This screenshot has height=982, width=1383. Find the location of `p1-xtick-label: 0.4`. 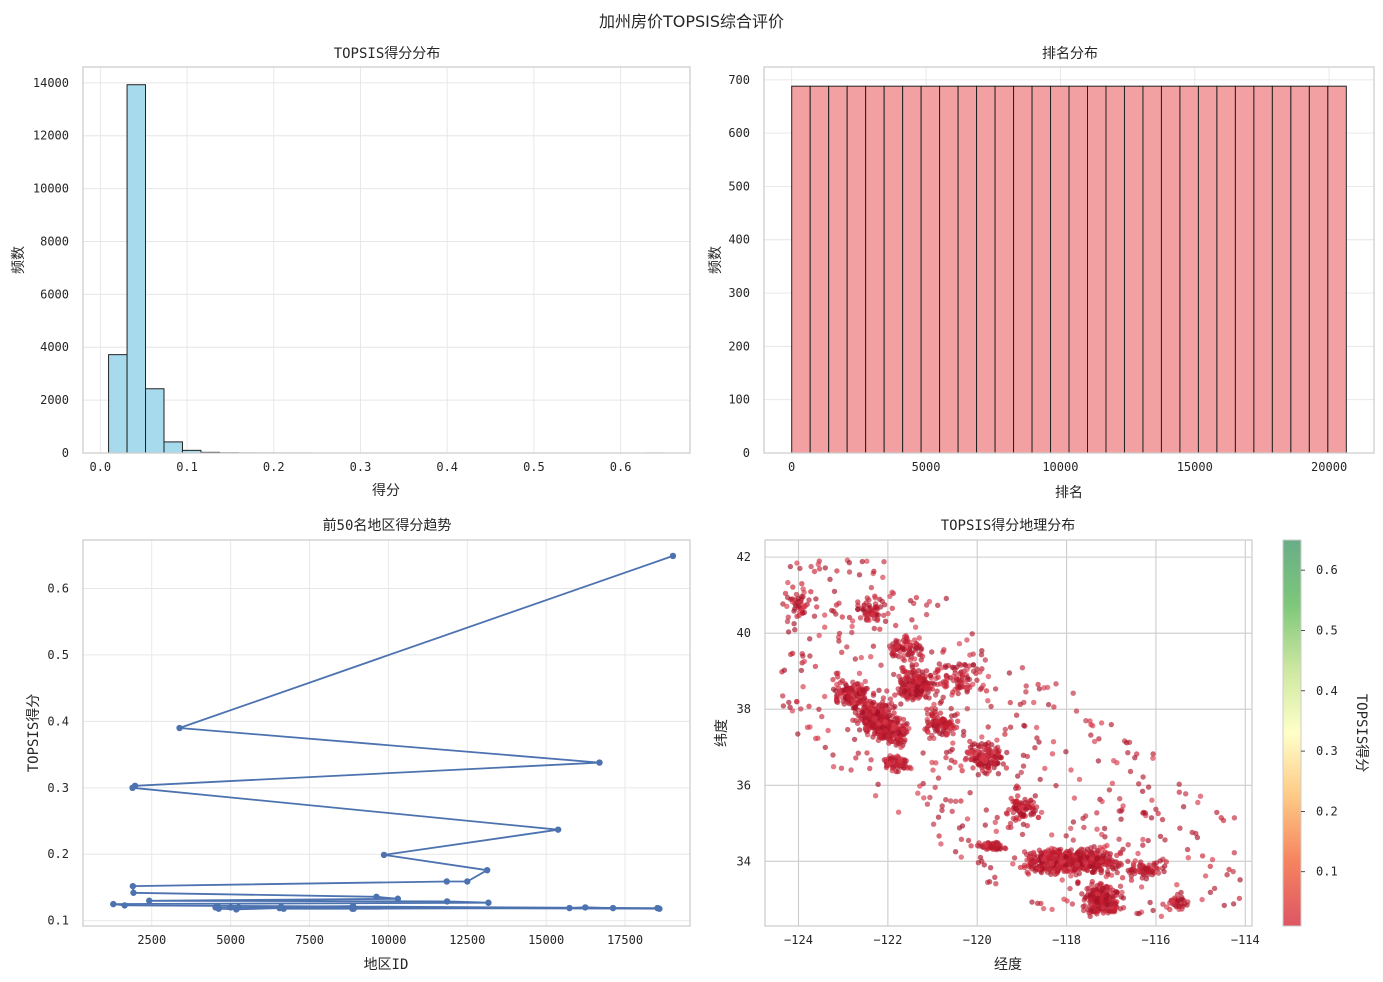

p1-xtick-label: 0.4 is located at coordinates (447, 467).